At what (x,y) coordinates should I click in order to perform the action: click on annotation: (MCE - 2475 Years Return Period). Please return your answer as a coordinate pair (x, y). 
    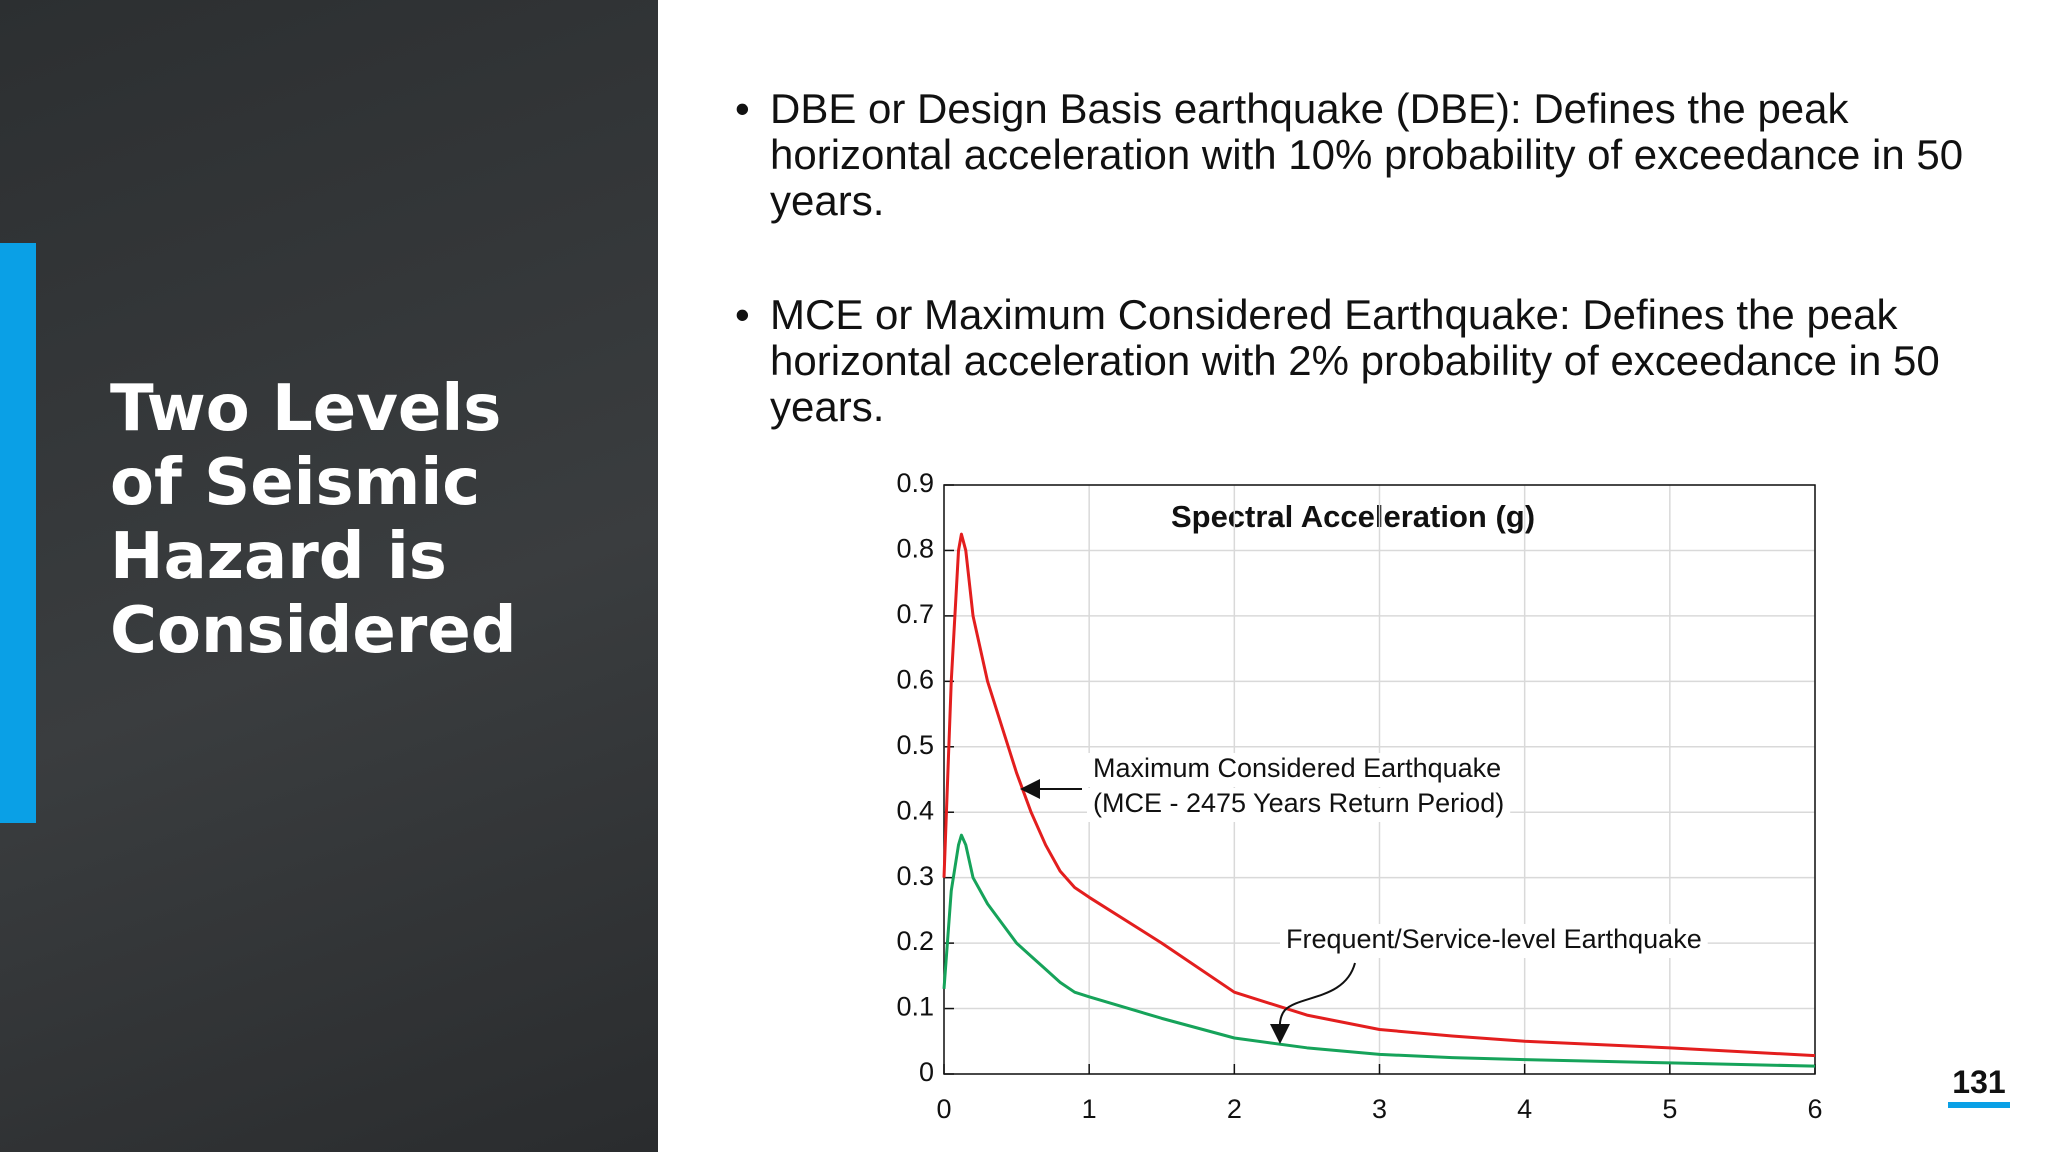
    Looking at the image, I should click on (1298, 803).